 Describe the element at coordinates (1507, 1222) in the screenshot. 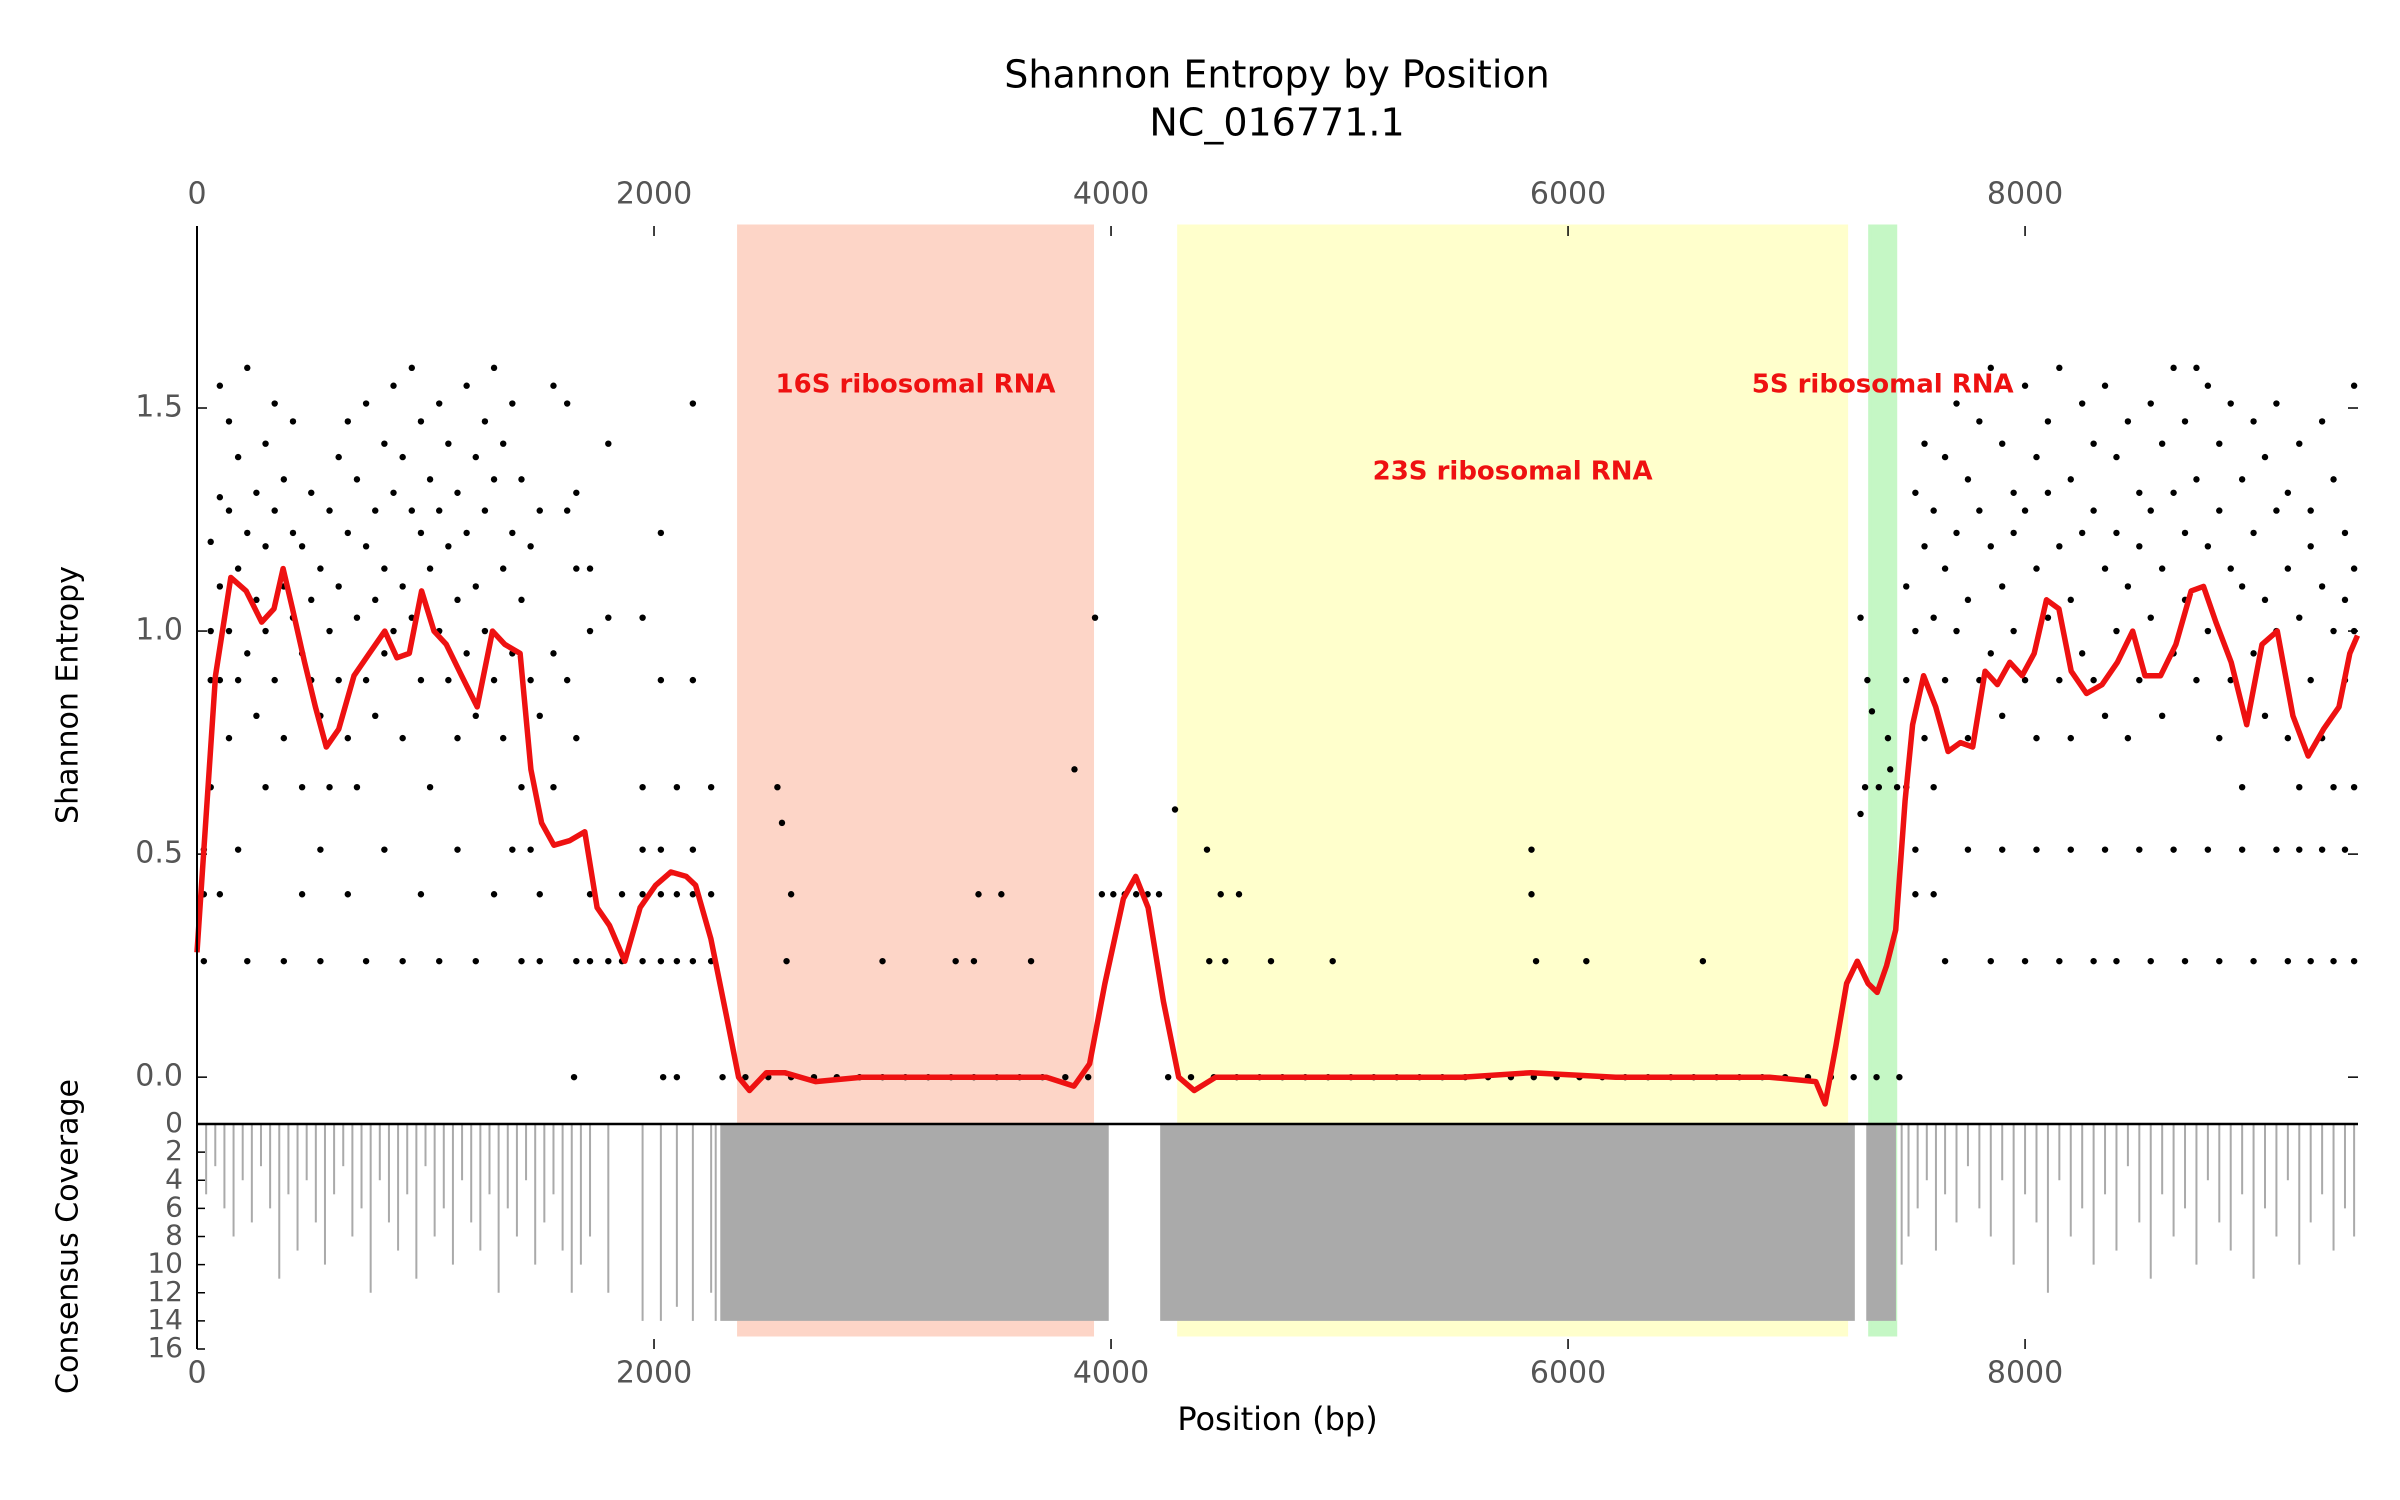

I see `coverage-block` at that location.